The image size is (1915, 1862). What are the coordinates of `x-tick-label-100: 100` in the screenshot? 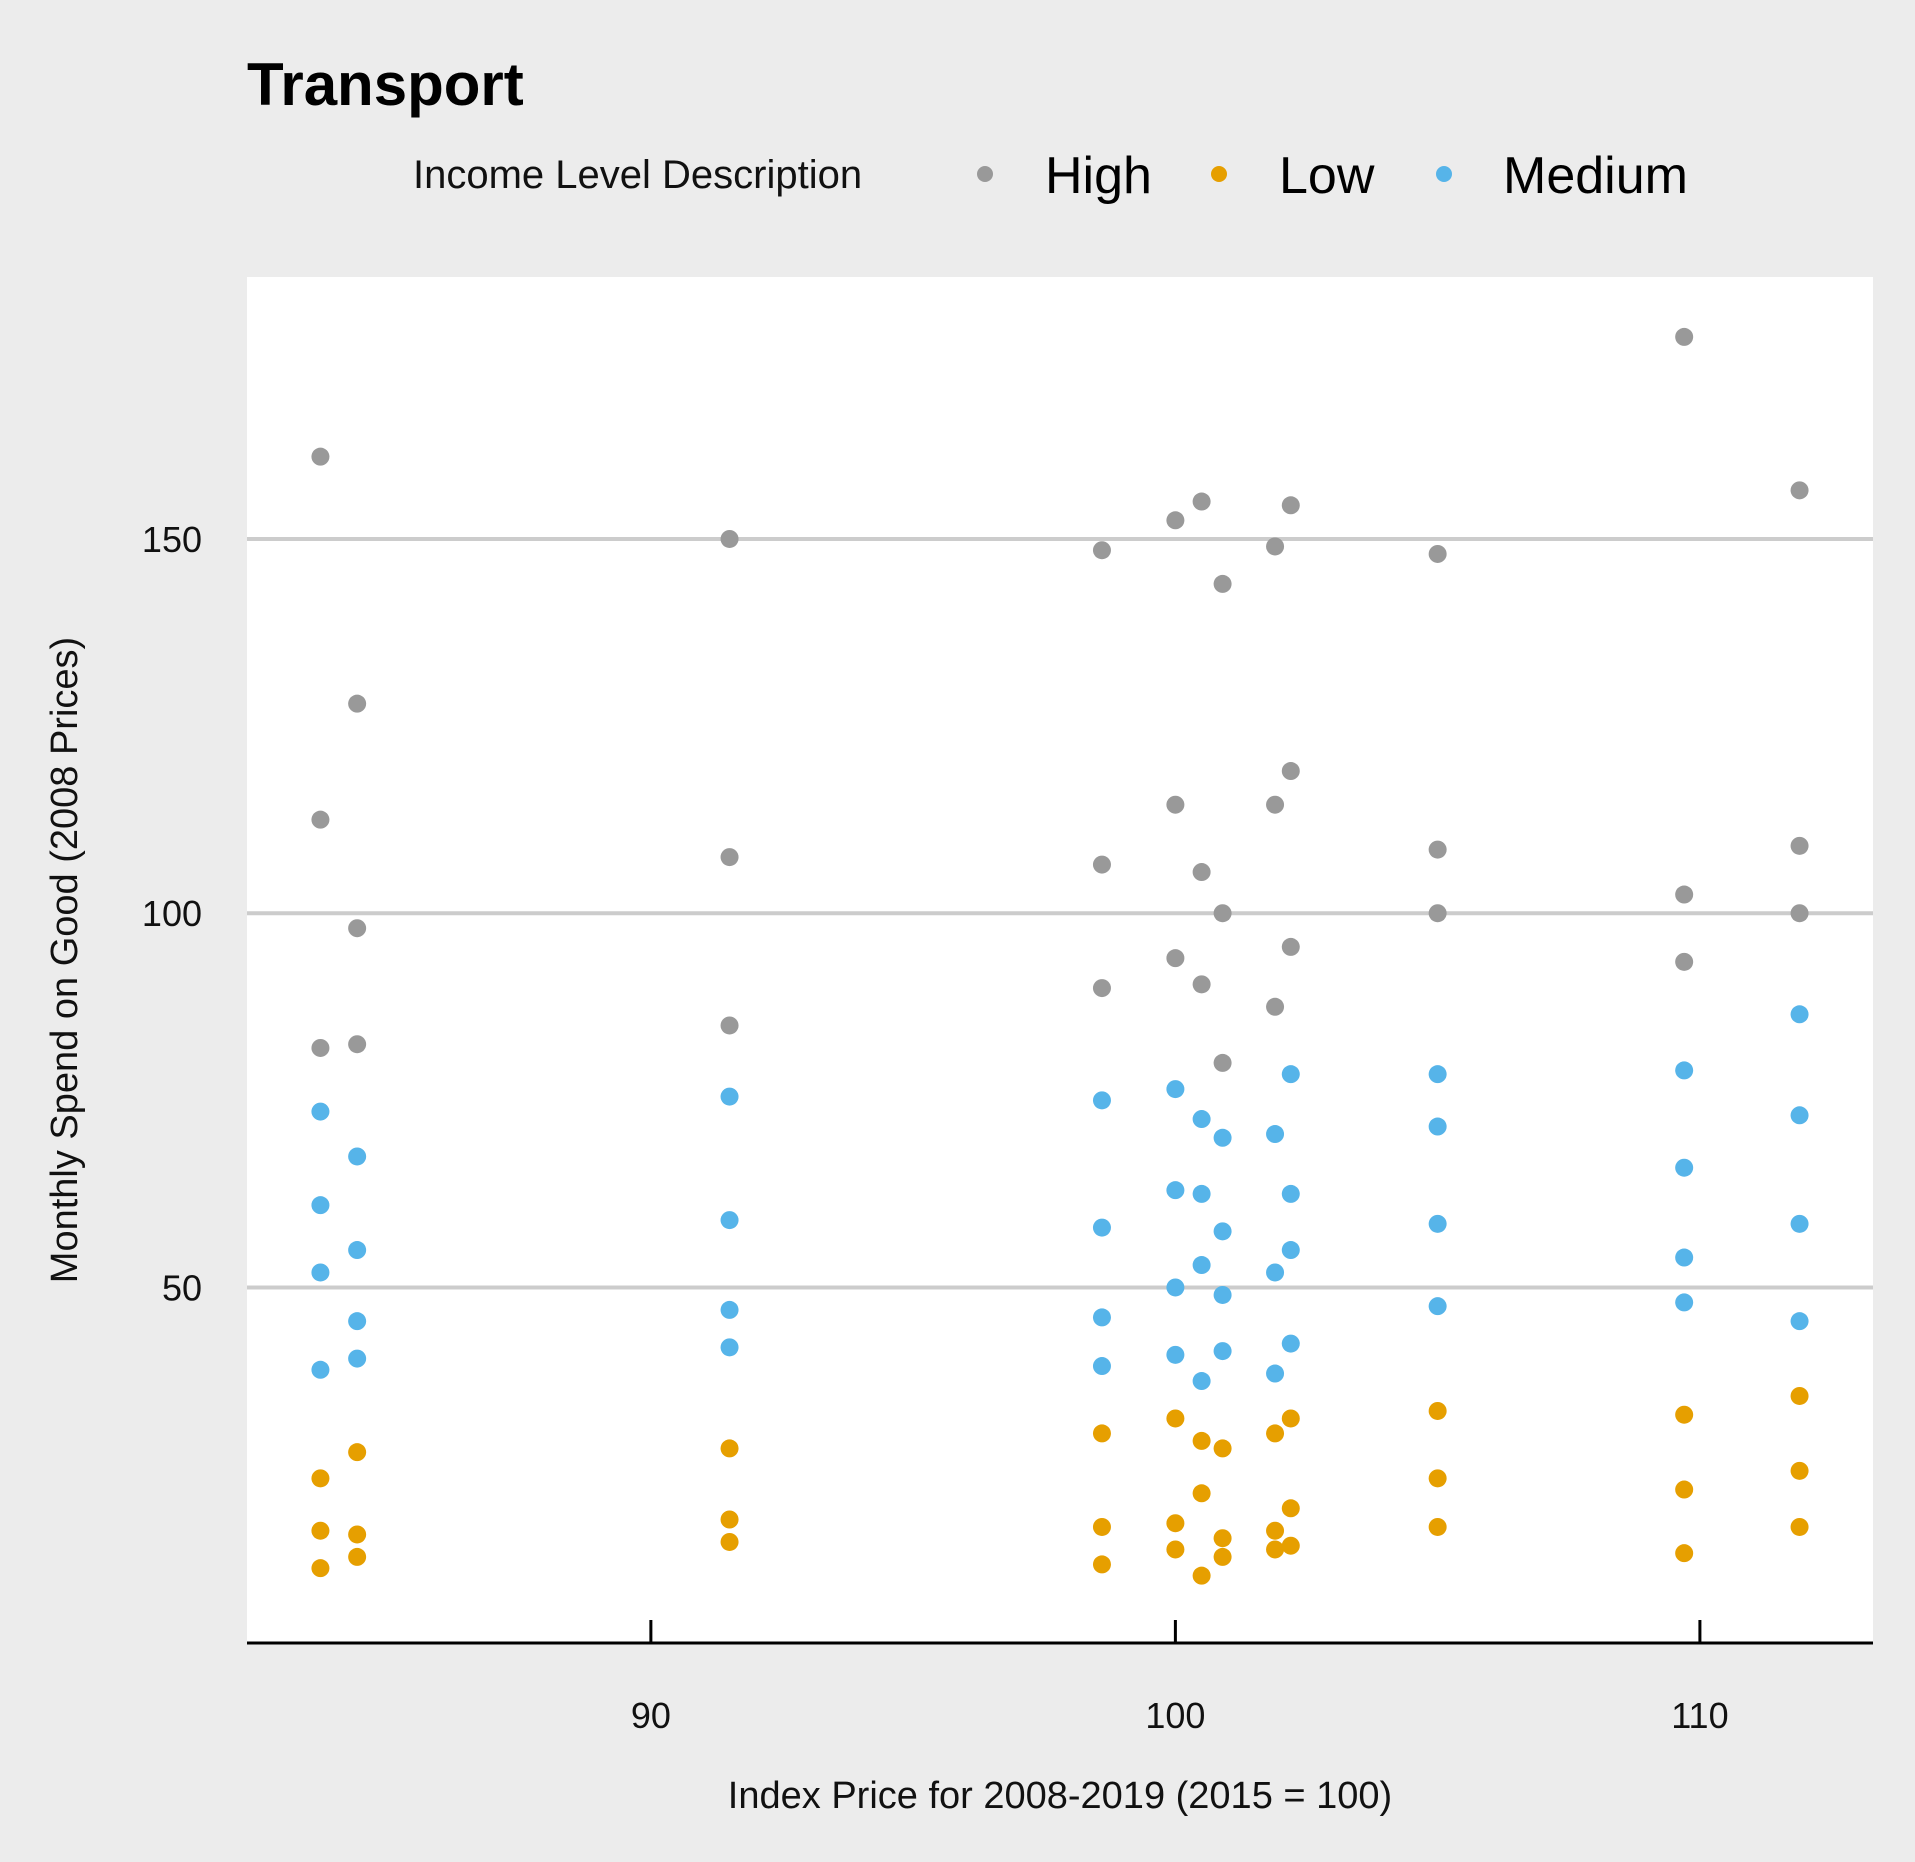 It's located at (1175, 1715).